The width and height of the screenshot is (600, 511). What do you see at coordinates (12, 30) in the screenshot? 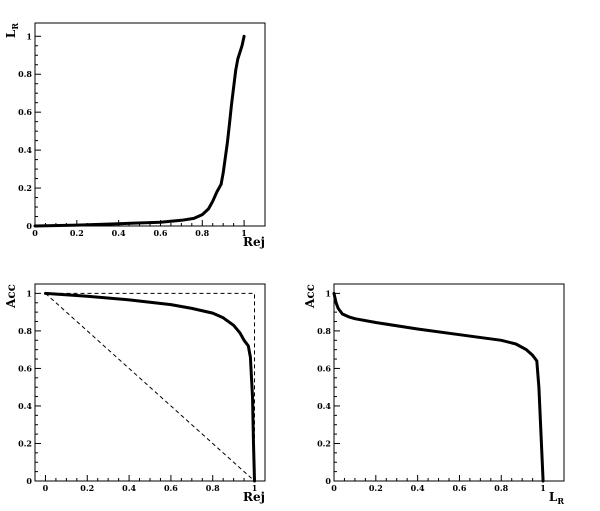
I see `y-axis-label: LR` at bounding box center [12, 30].